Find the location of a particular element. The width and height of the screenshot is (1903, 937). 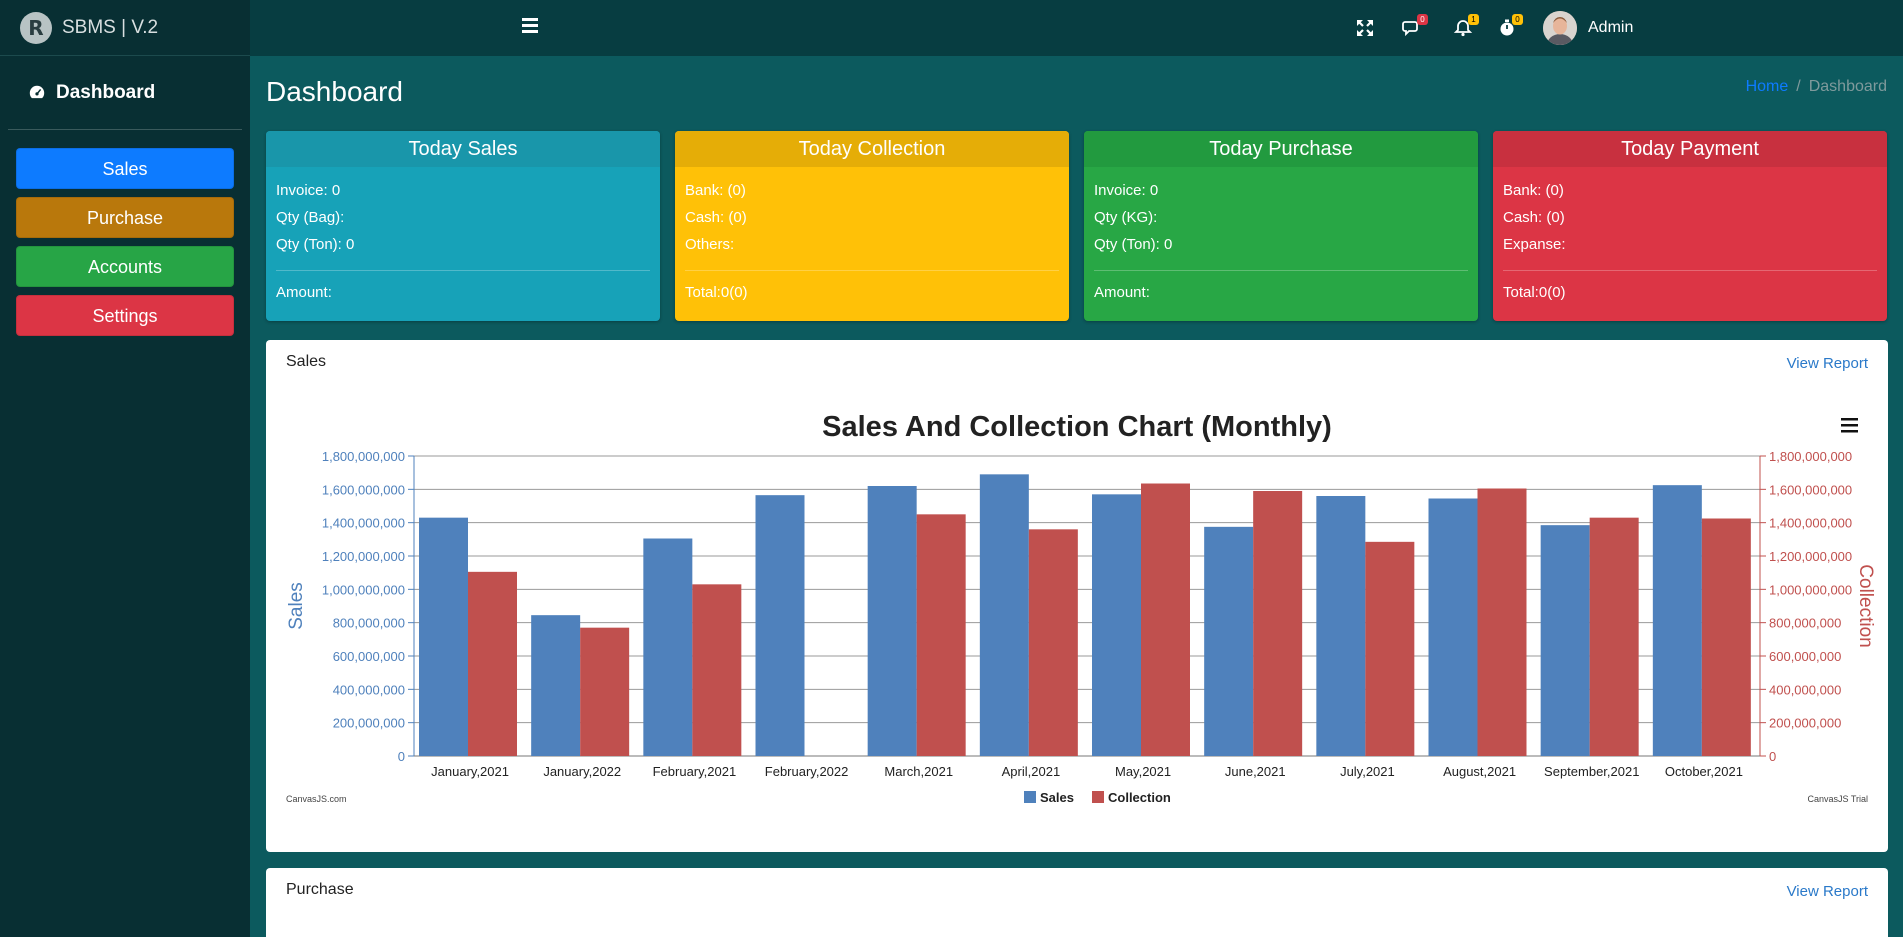

y-tick-label: 400,000,000 is located at coordinates (369, 689).